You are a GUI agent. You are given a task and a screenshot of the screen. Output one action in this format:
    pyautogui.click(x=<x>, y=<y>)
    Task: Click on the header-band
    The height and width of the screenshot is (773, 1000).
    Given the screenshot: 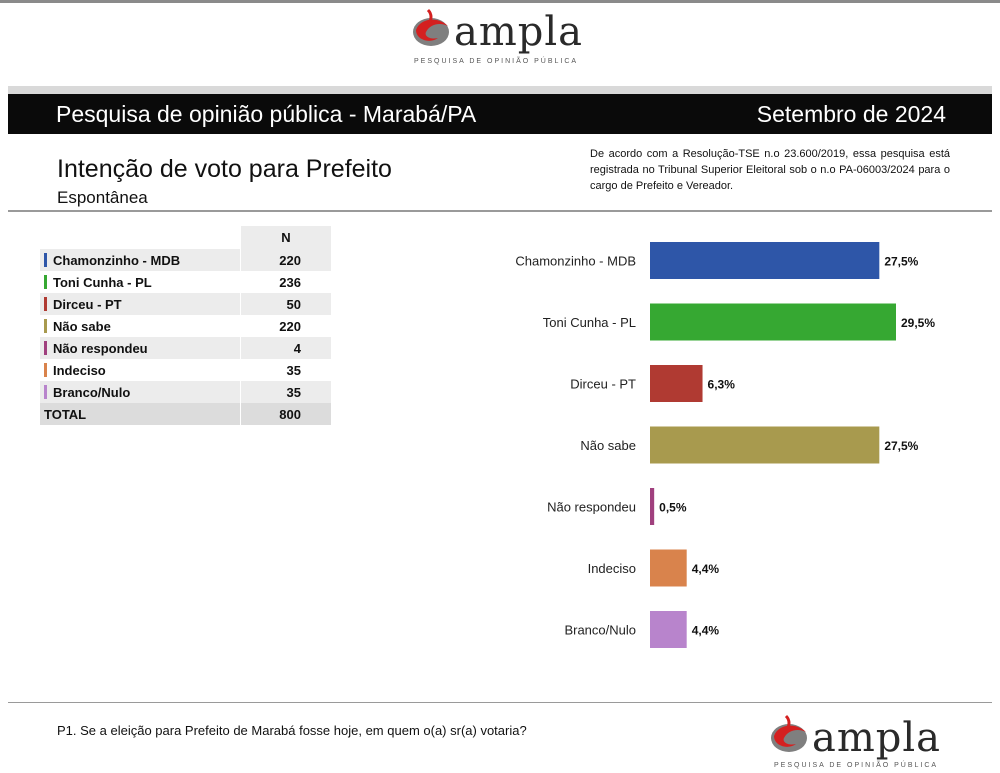 What is the action you would take?
    pyautogui.click(x=500, y=90)
    